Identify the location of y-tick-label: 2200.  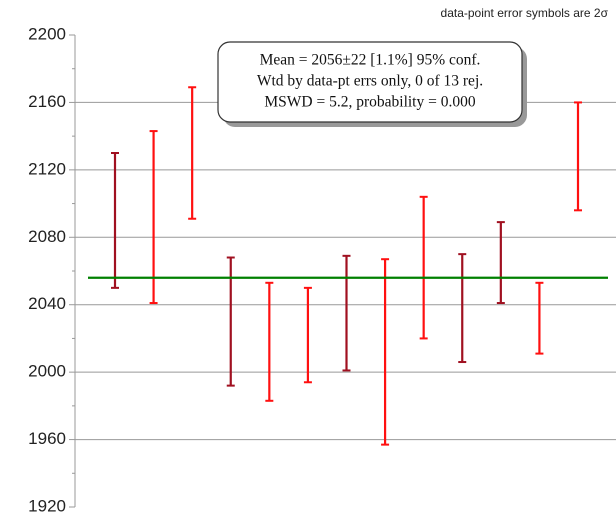
(47, 33).